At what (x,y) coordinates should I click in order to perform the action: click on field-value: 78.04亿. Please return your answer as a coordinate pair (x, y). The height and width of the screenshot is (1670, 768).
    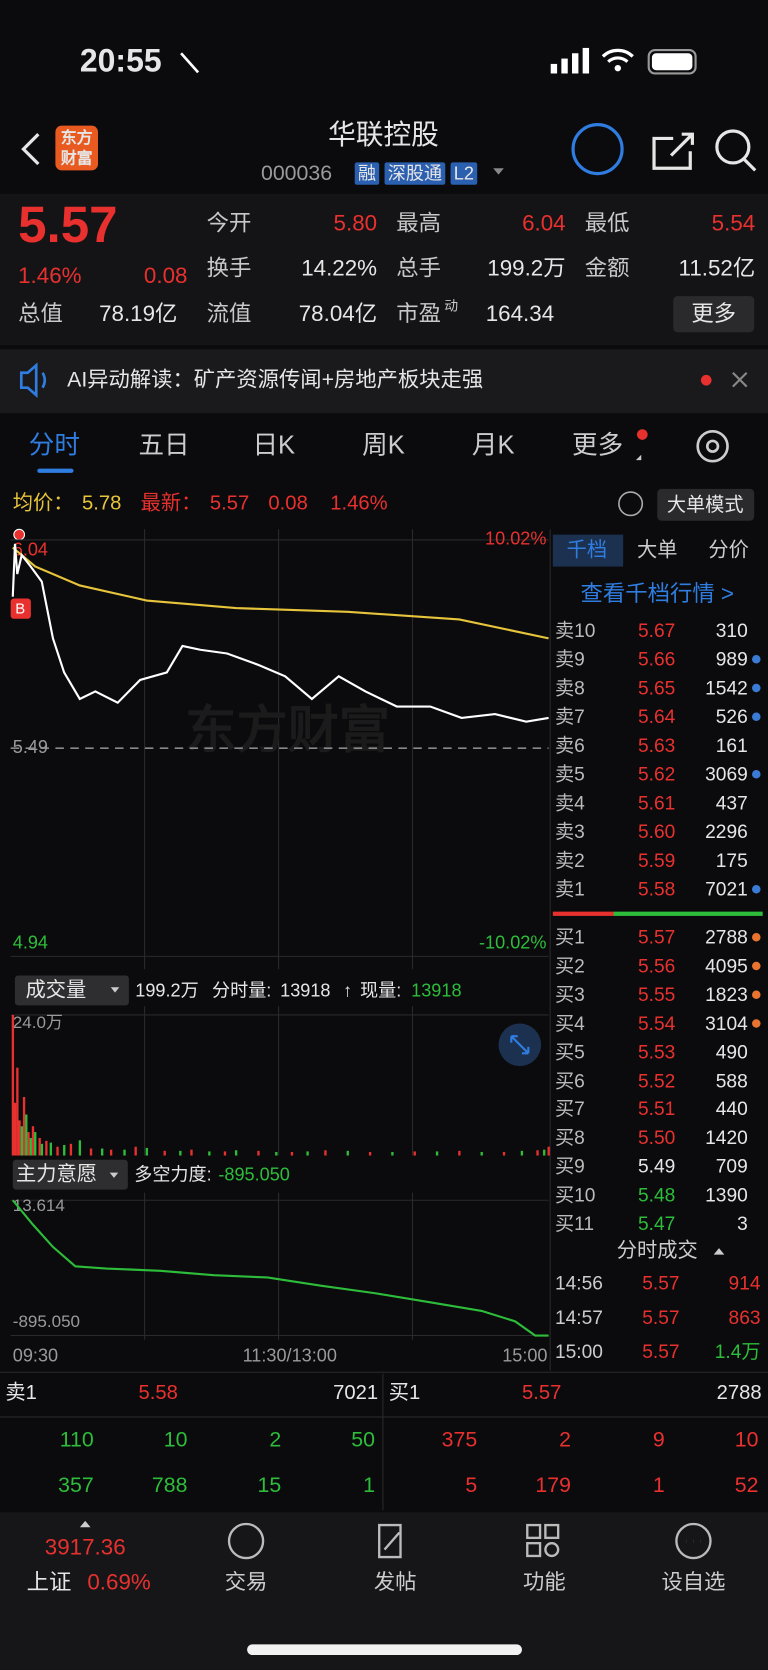
    Looking at the image, I should click on (338, 314).